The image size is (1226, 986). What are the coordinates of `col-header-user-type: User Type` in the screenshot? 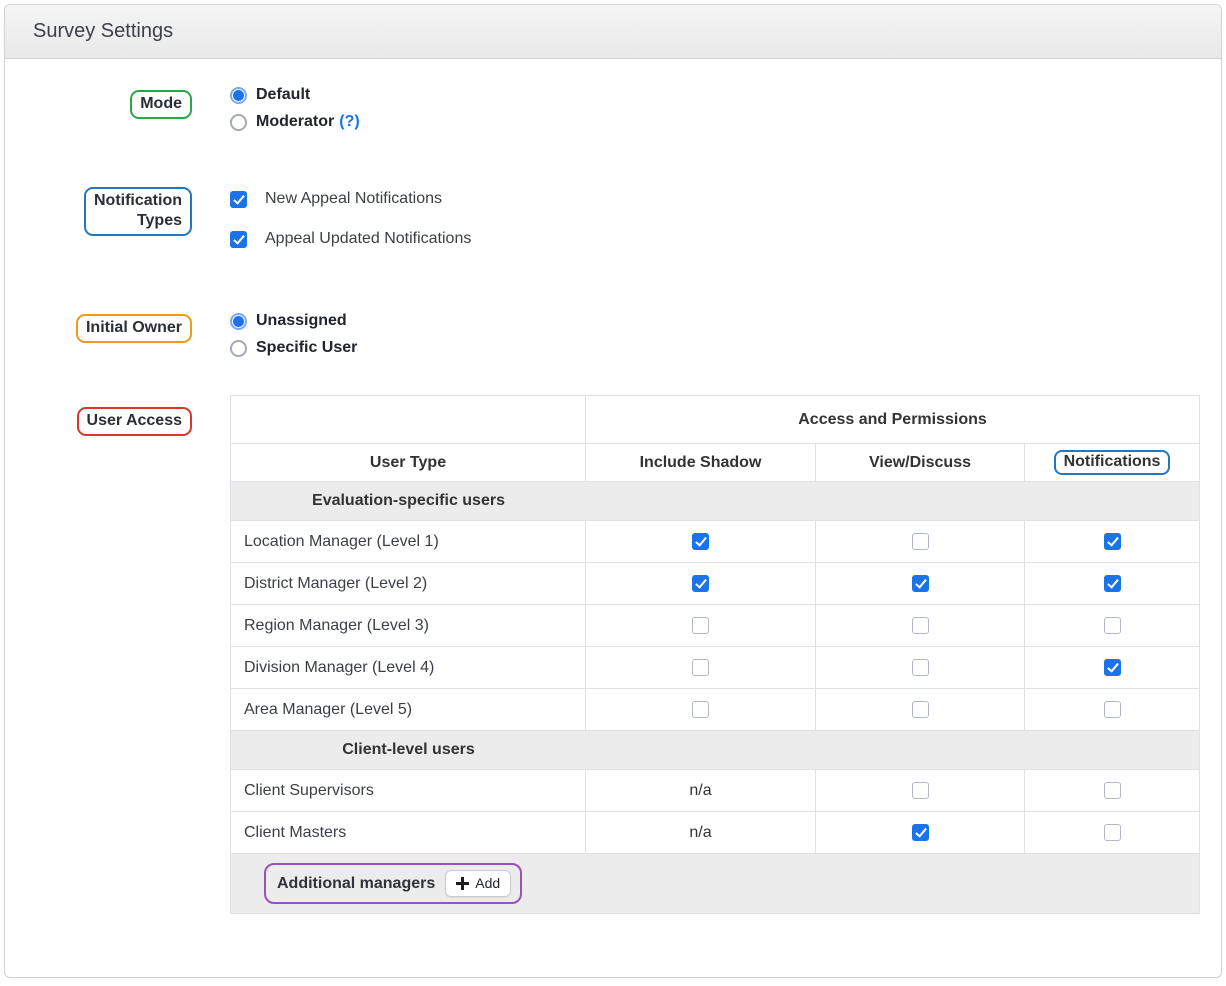 It's located at (408, 462).